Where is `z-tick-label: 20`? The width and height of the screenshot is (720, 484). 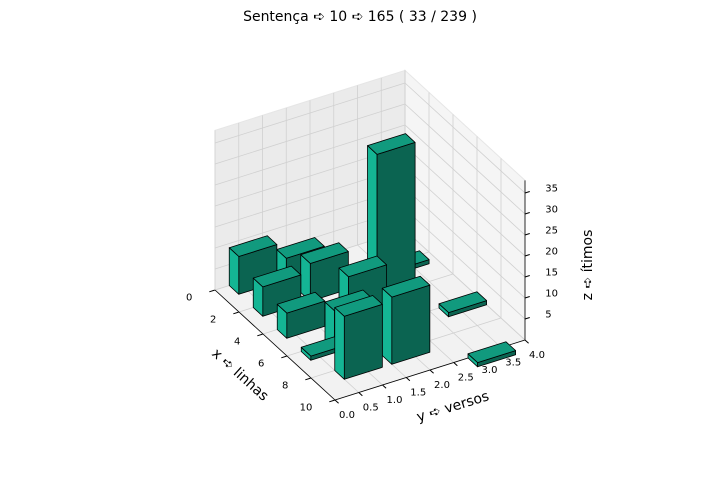 z-tick-label: 20 is located at coordinates (551, 252).